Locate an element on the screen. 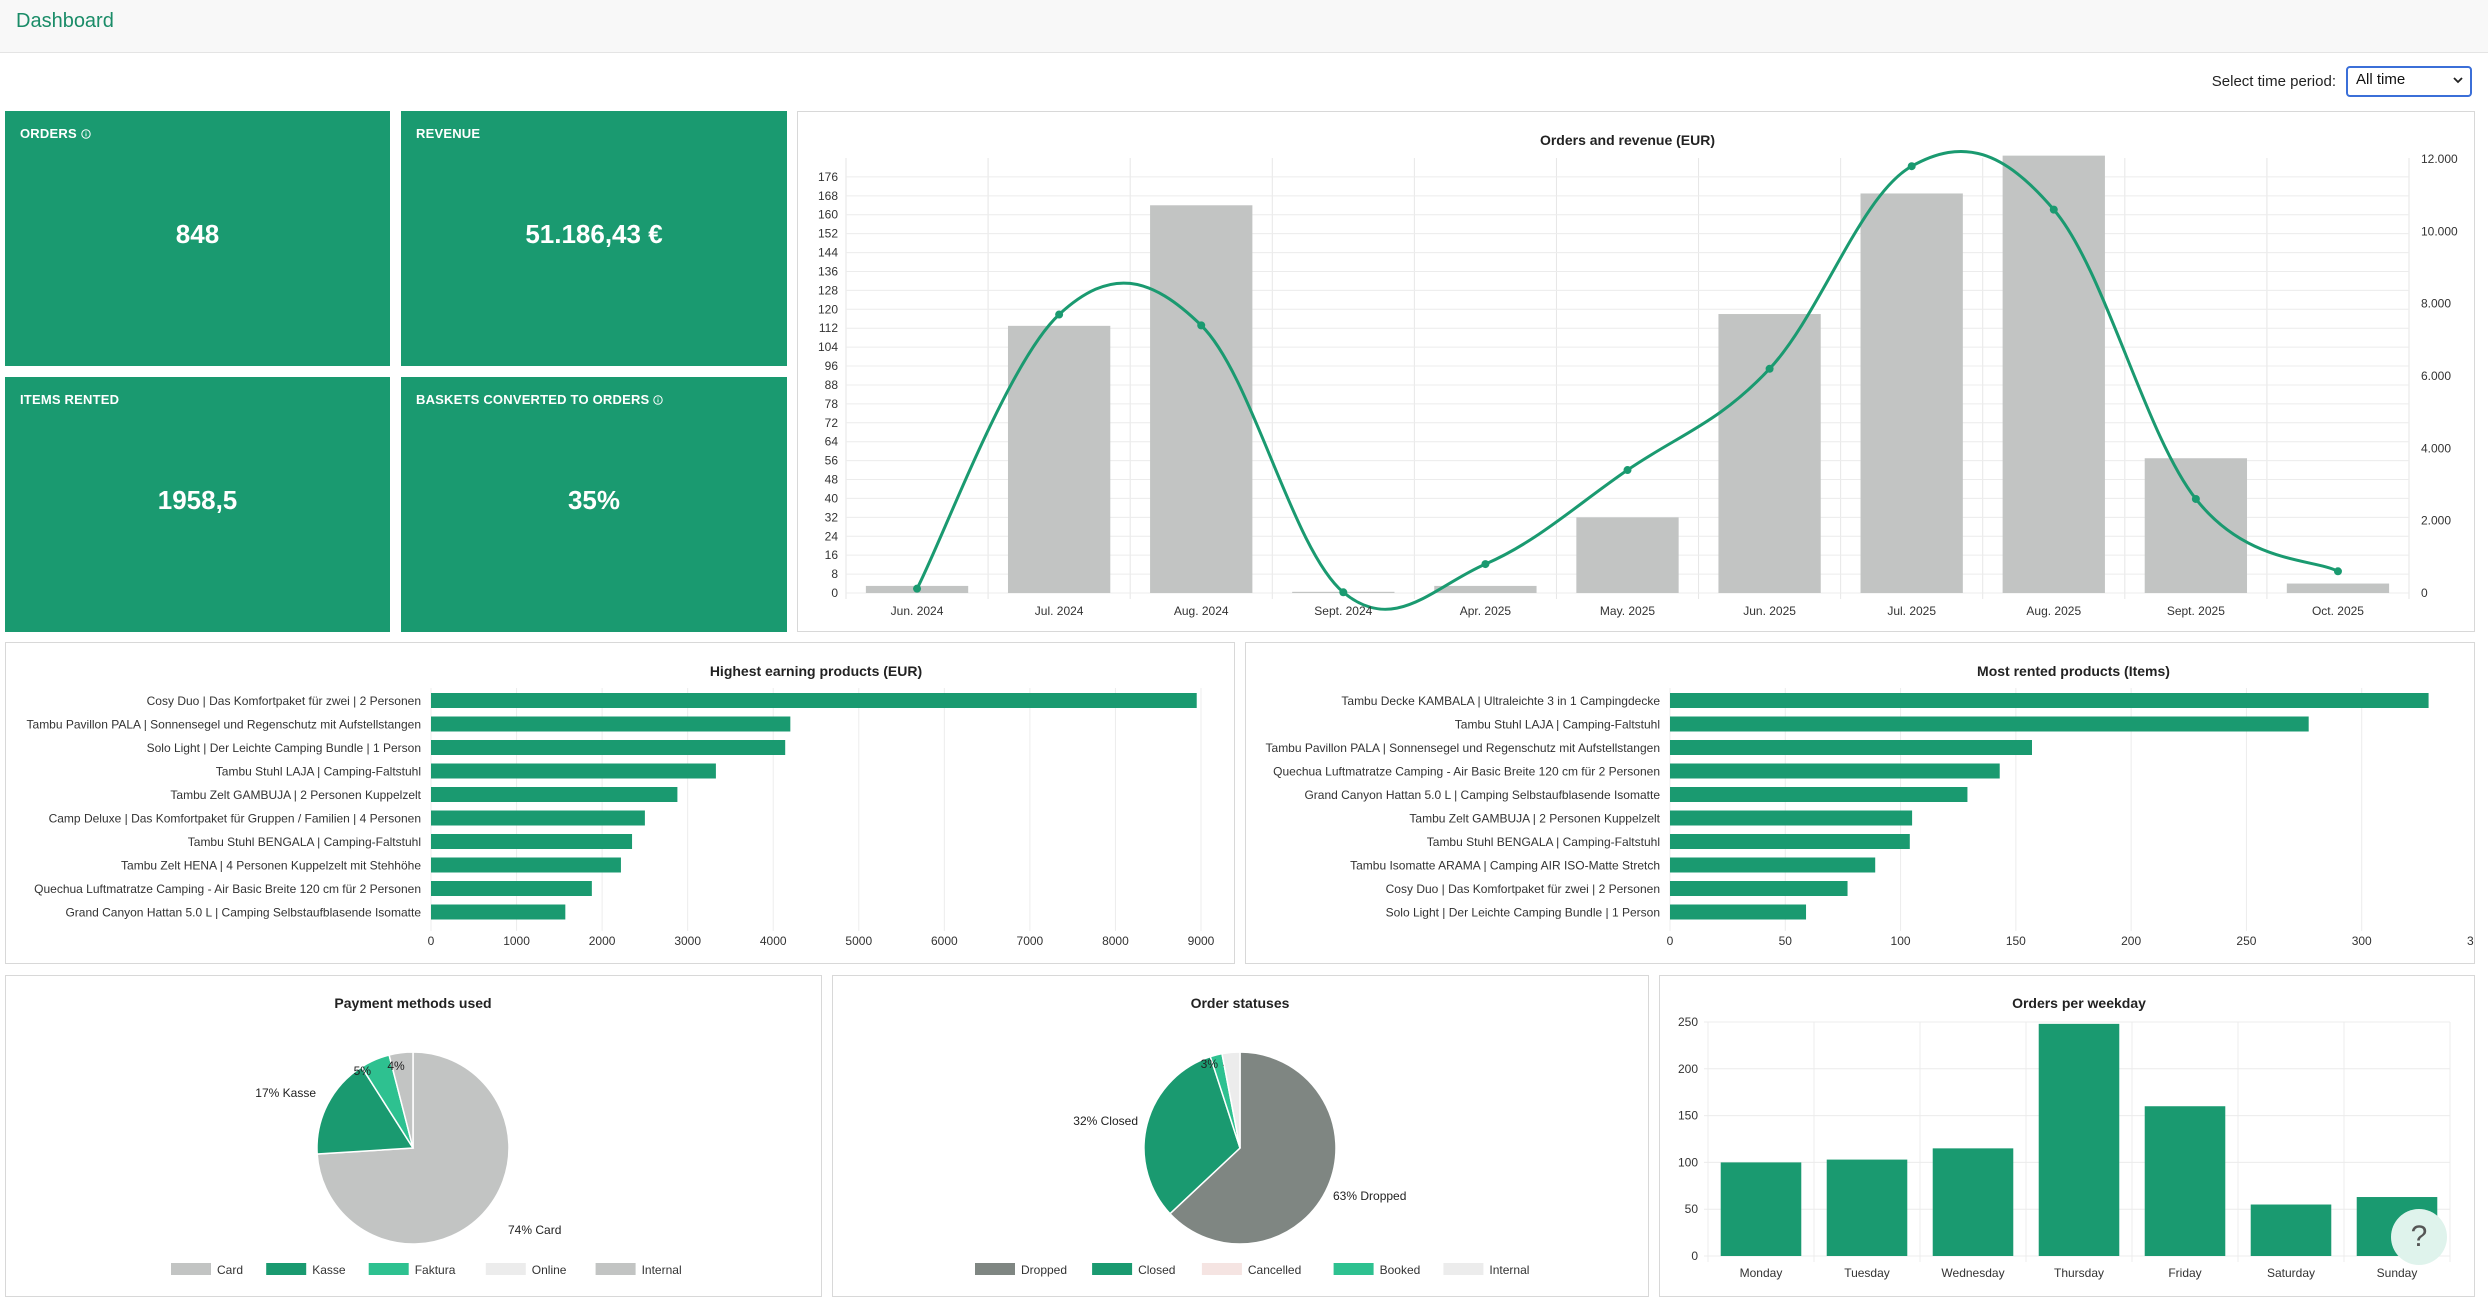 The image size is (2488, 1301). slice-label: 32% Closed is located at coordinates (1105, 1121).